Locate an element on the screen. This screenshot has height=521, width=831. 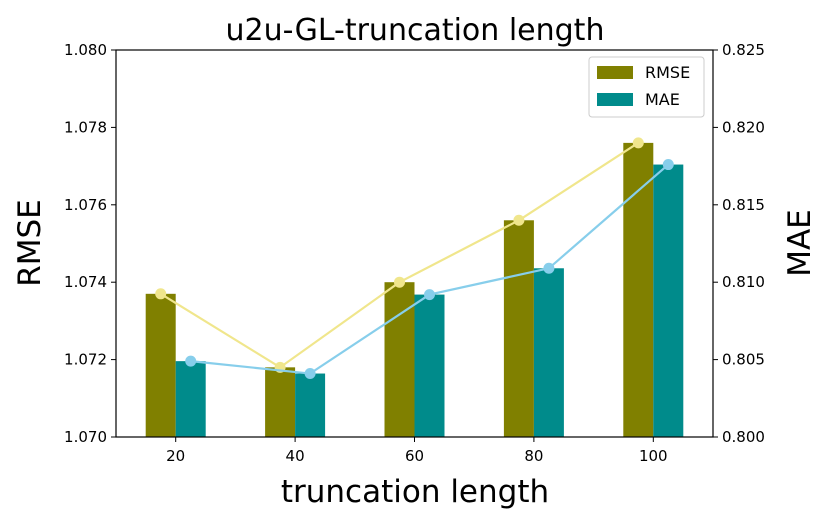
legend-label-rmse: RMSE is located at coordinates (667, 72).